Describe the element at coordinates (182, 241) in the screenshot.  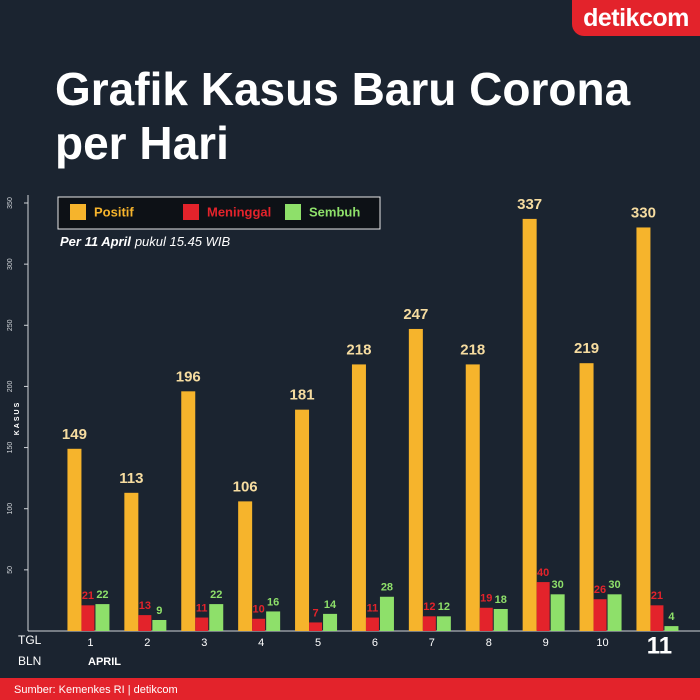
I see `subtitle-rest: pukul 15.45 WIB` at that location.